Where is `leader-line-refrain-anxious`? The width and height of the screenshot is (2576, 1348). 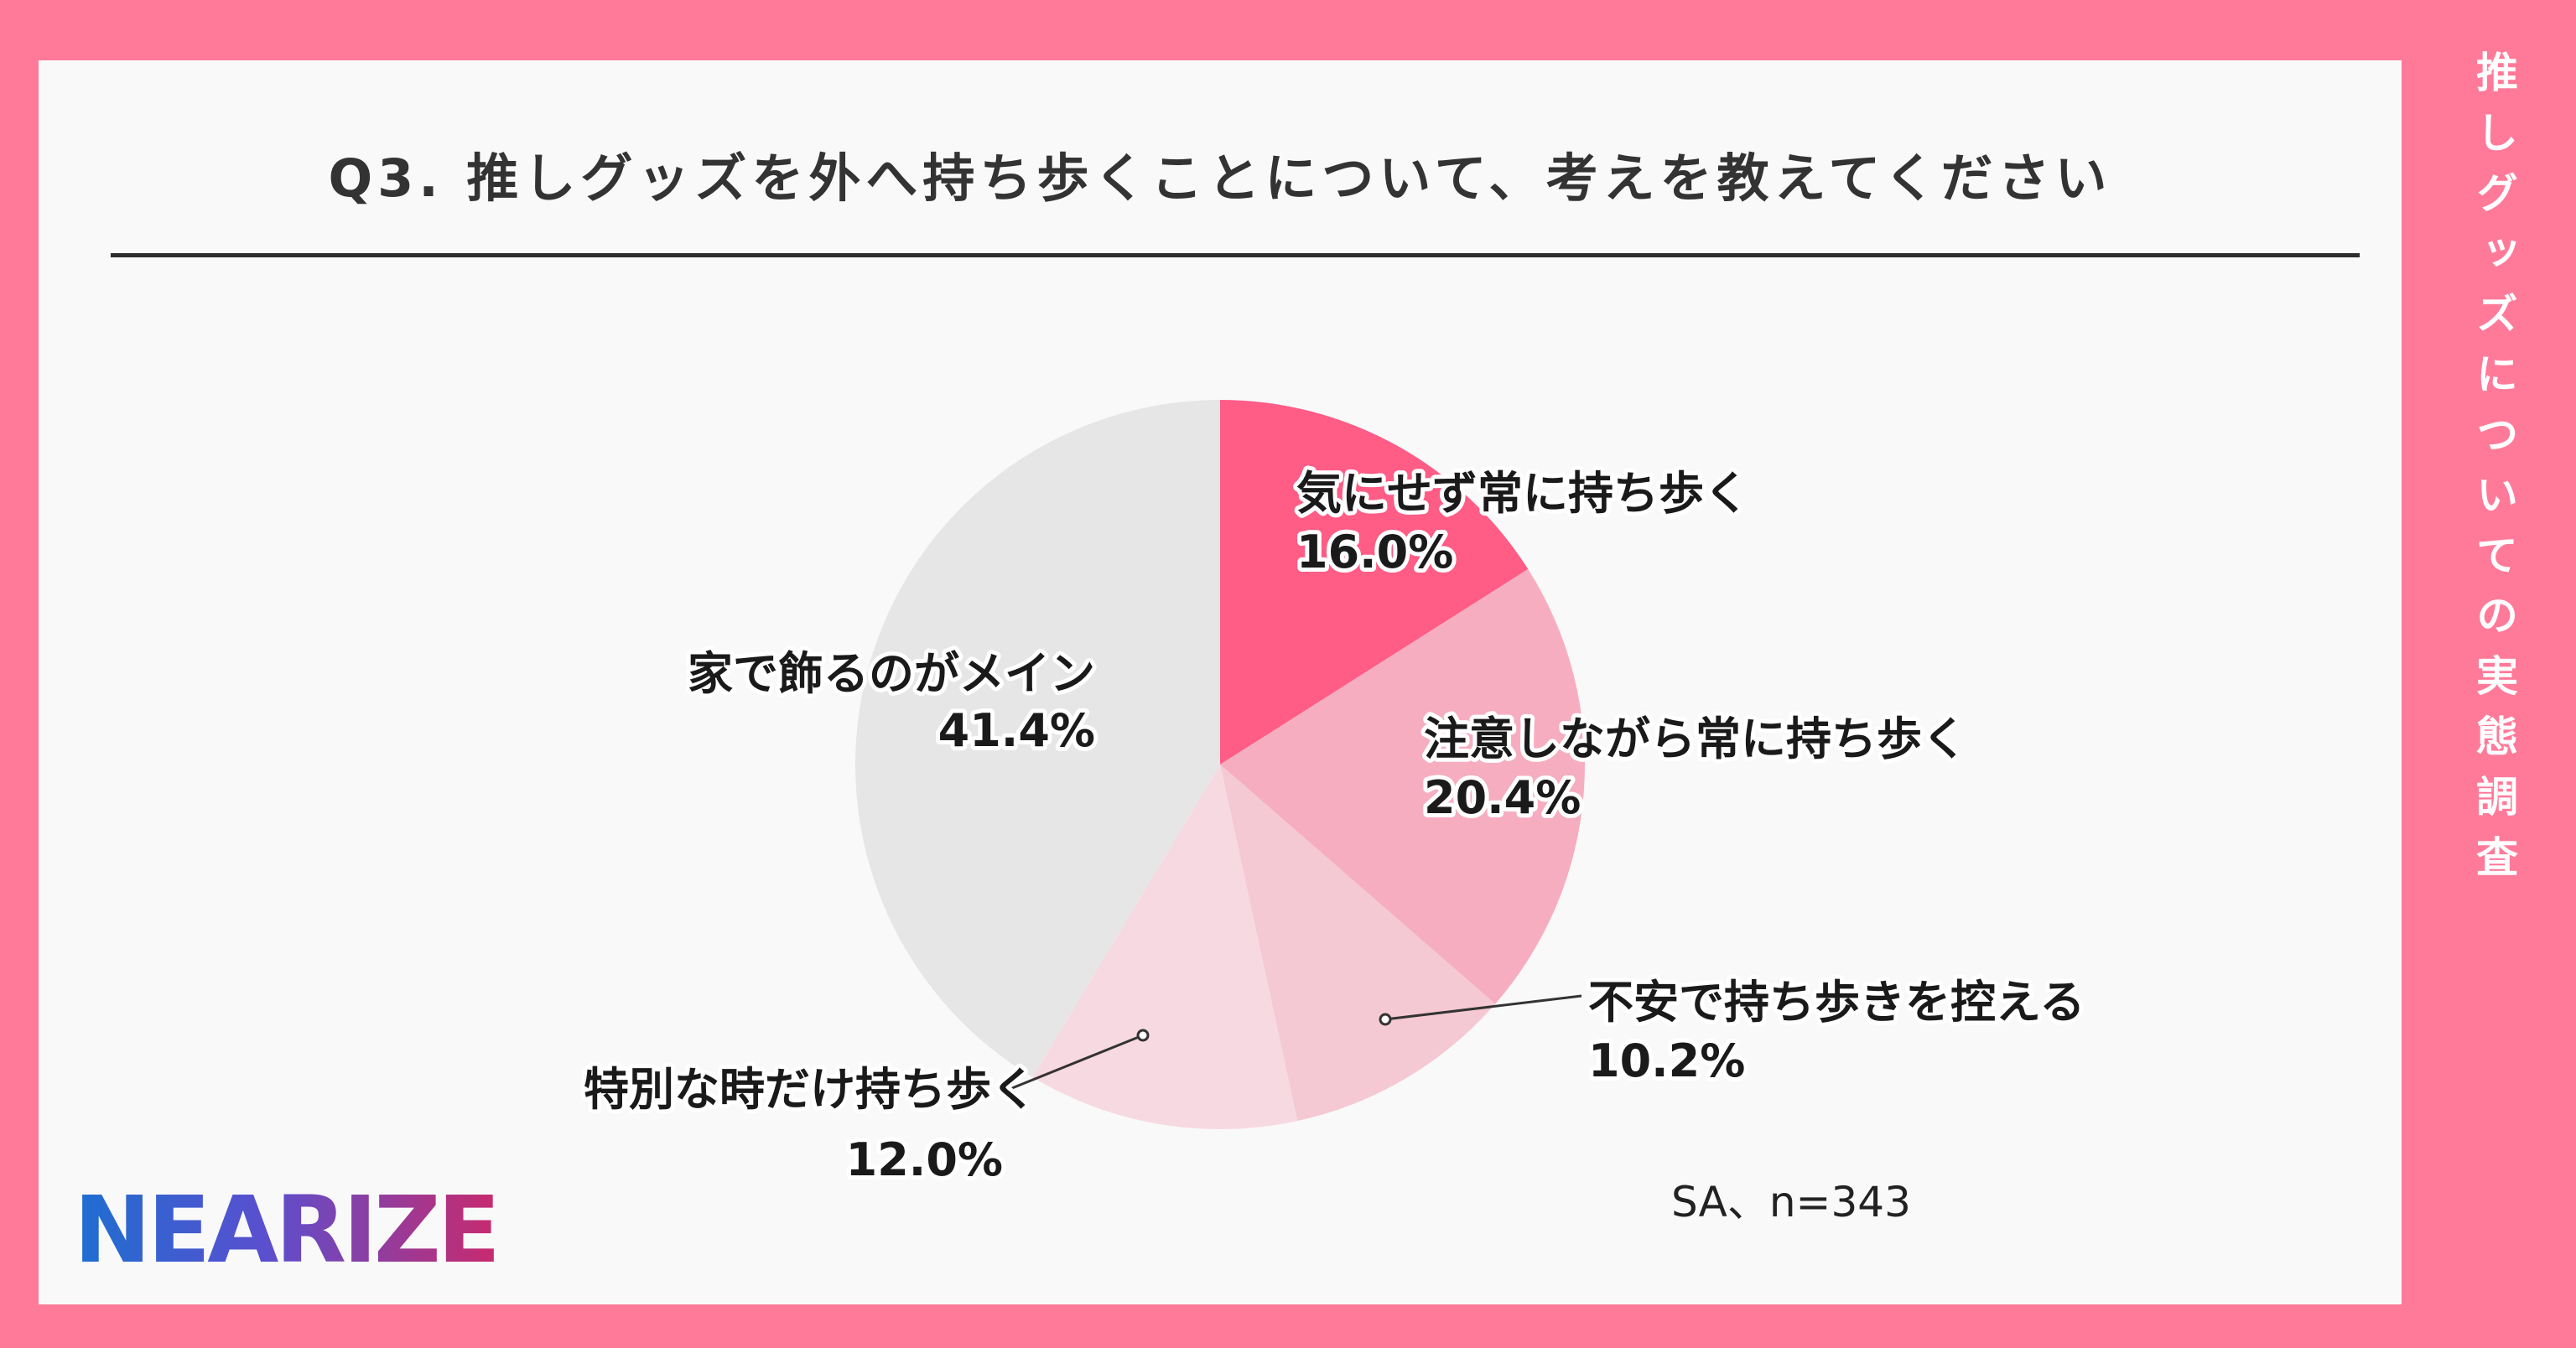
leader-line-refrain-anxious is located at coordinates (1483, 1007).